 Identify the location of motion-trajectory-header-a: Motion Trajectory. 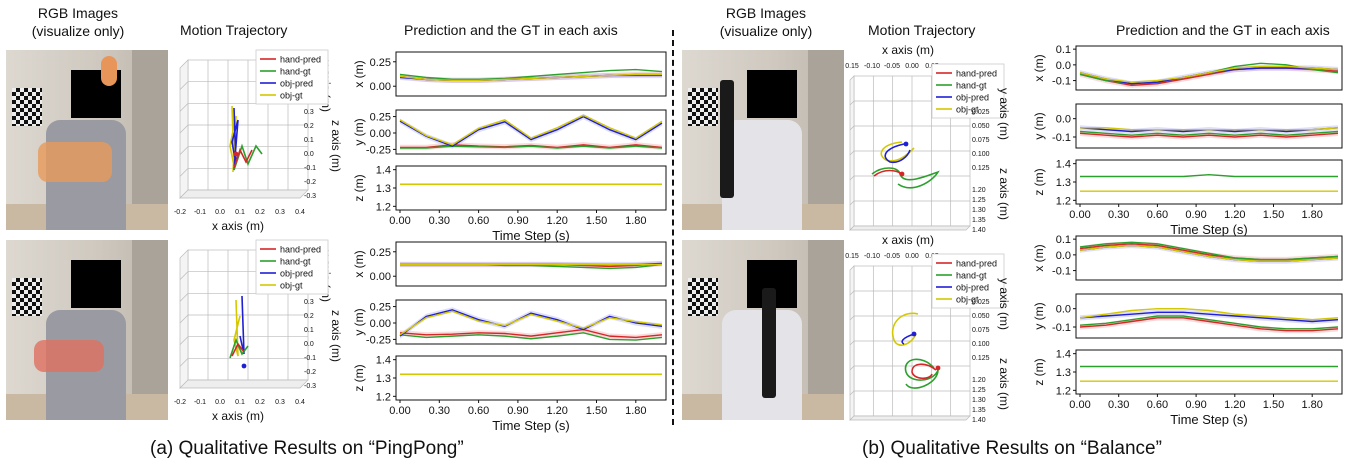
(234, 30).